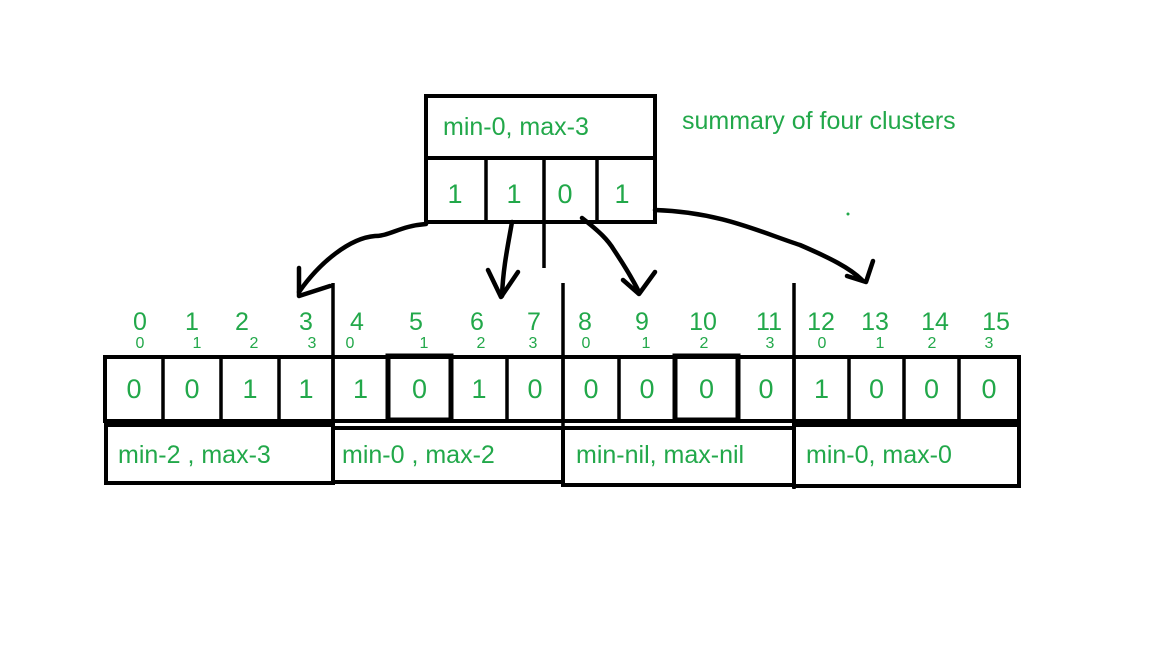 This screenshot has height=648, width=1152. I want to click on global-index-7: 7, so click(534, 322).